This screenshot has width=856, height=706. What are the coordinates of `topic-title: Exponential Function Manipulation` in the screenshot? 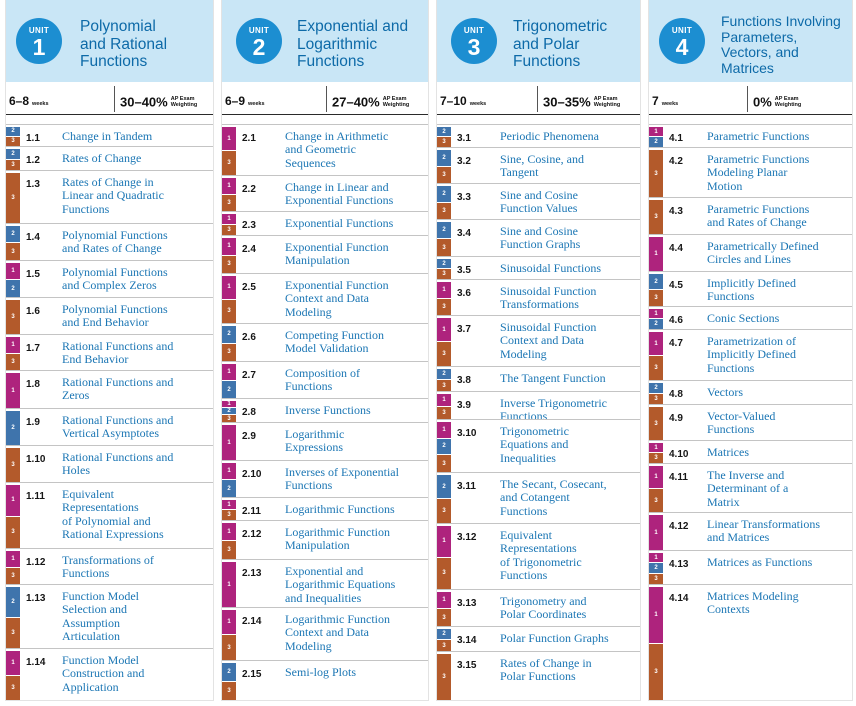 It's located at (354, 254).